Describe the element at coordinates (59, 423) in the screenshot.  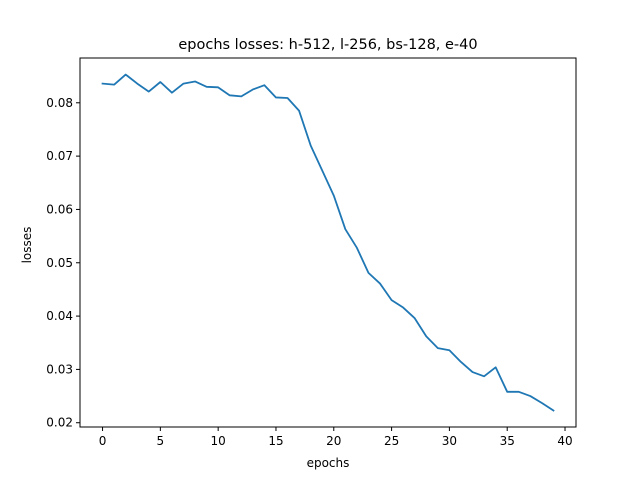
I see `y-tick-label: 0.02` at that location.